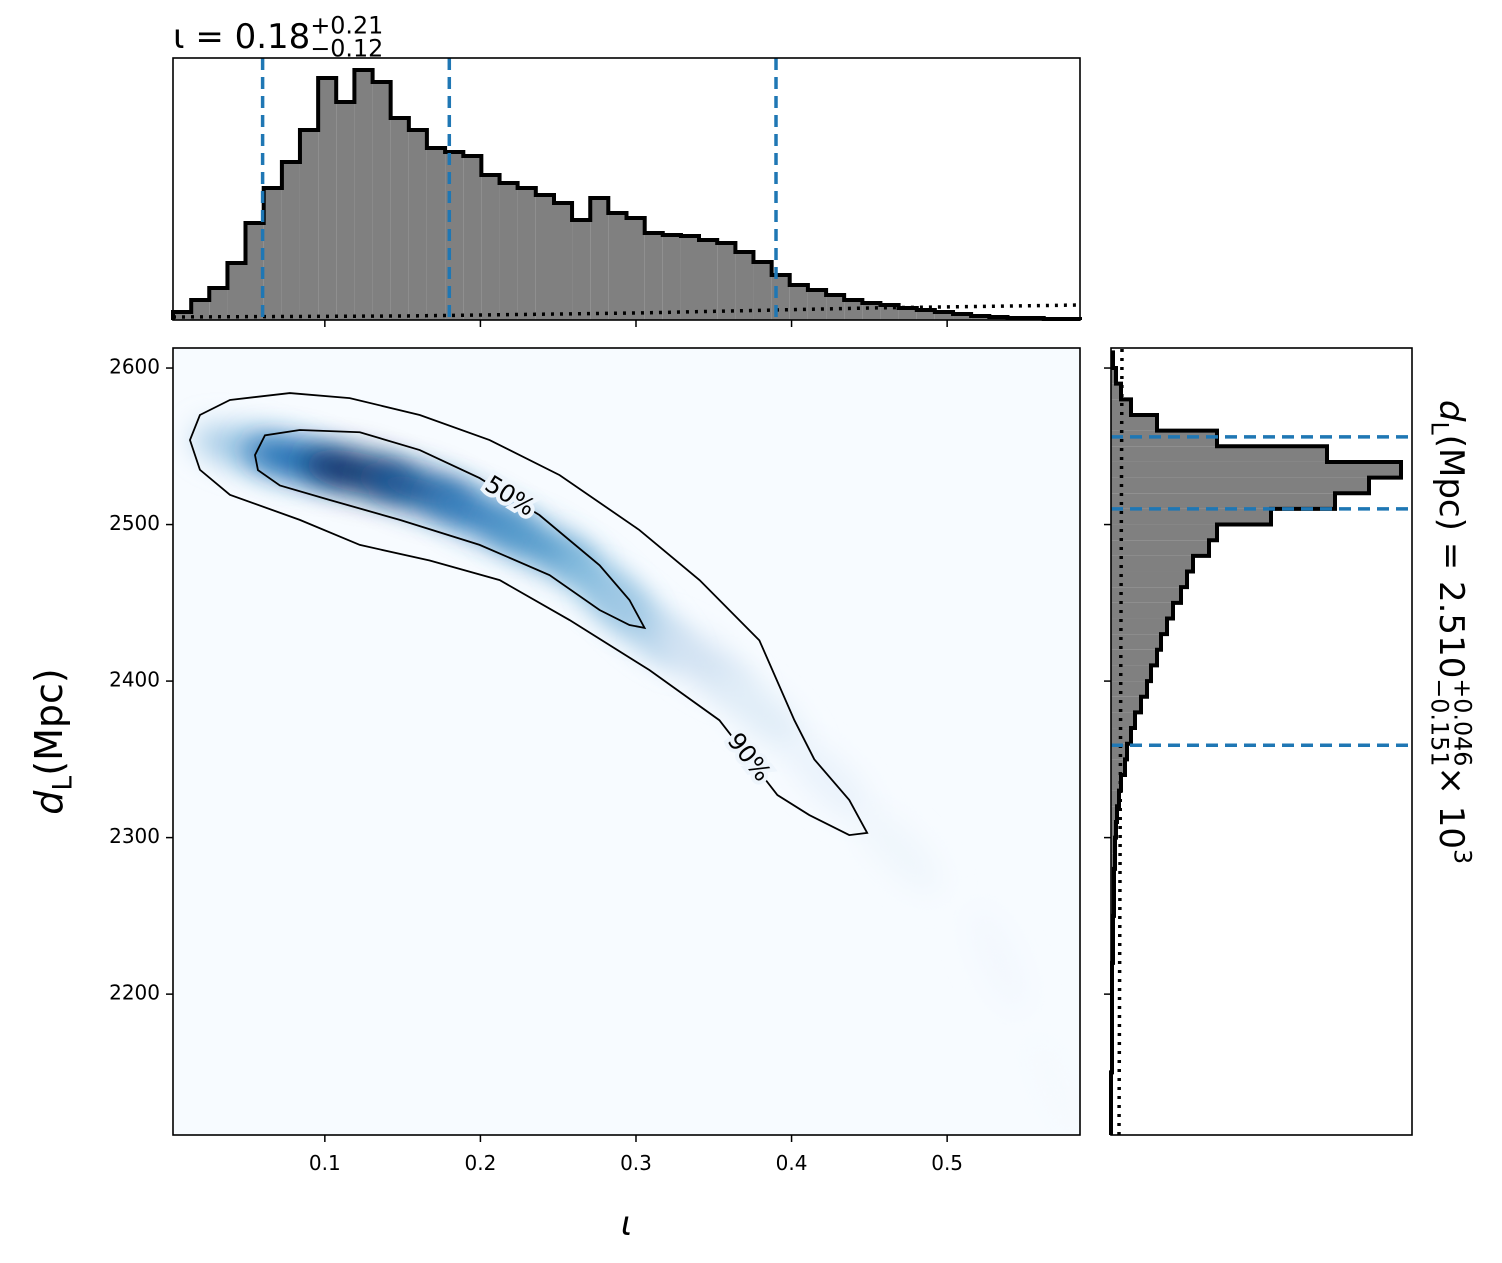 The image size is (1502, 1263). I want to click on label-text: d, so click(1451, 411).